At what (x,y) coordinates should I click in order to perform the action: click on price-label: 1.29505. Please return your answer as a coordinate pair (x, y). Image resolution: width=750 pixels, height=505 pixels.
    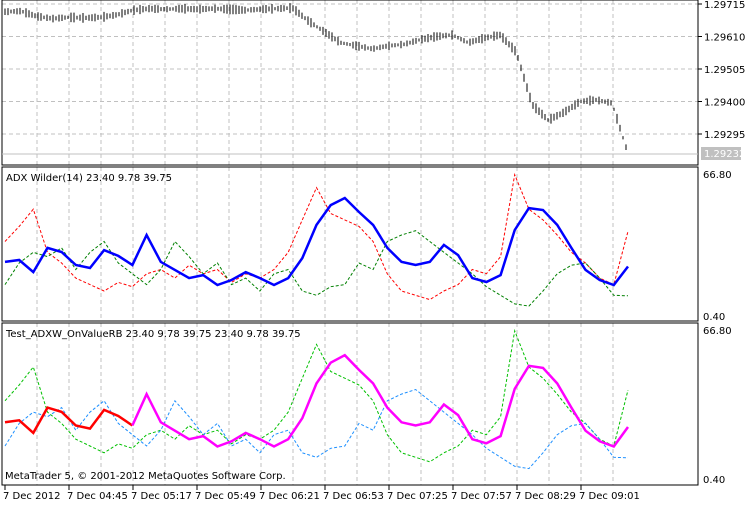
    Looking at the image, I should click on (724, 70).